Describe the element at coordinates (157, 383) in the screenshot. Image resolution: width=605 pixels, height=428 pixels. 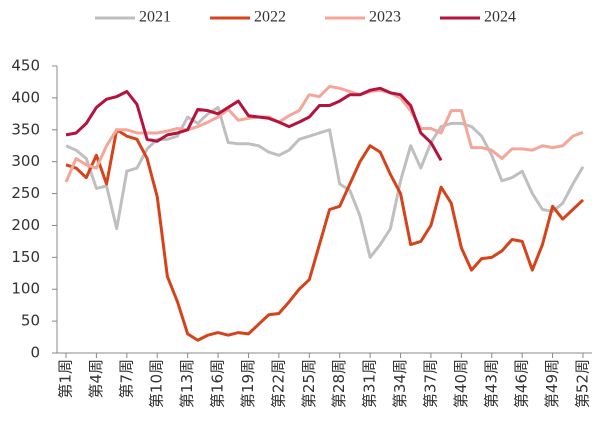
I see `x-tick-label: 第10周` at that location.